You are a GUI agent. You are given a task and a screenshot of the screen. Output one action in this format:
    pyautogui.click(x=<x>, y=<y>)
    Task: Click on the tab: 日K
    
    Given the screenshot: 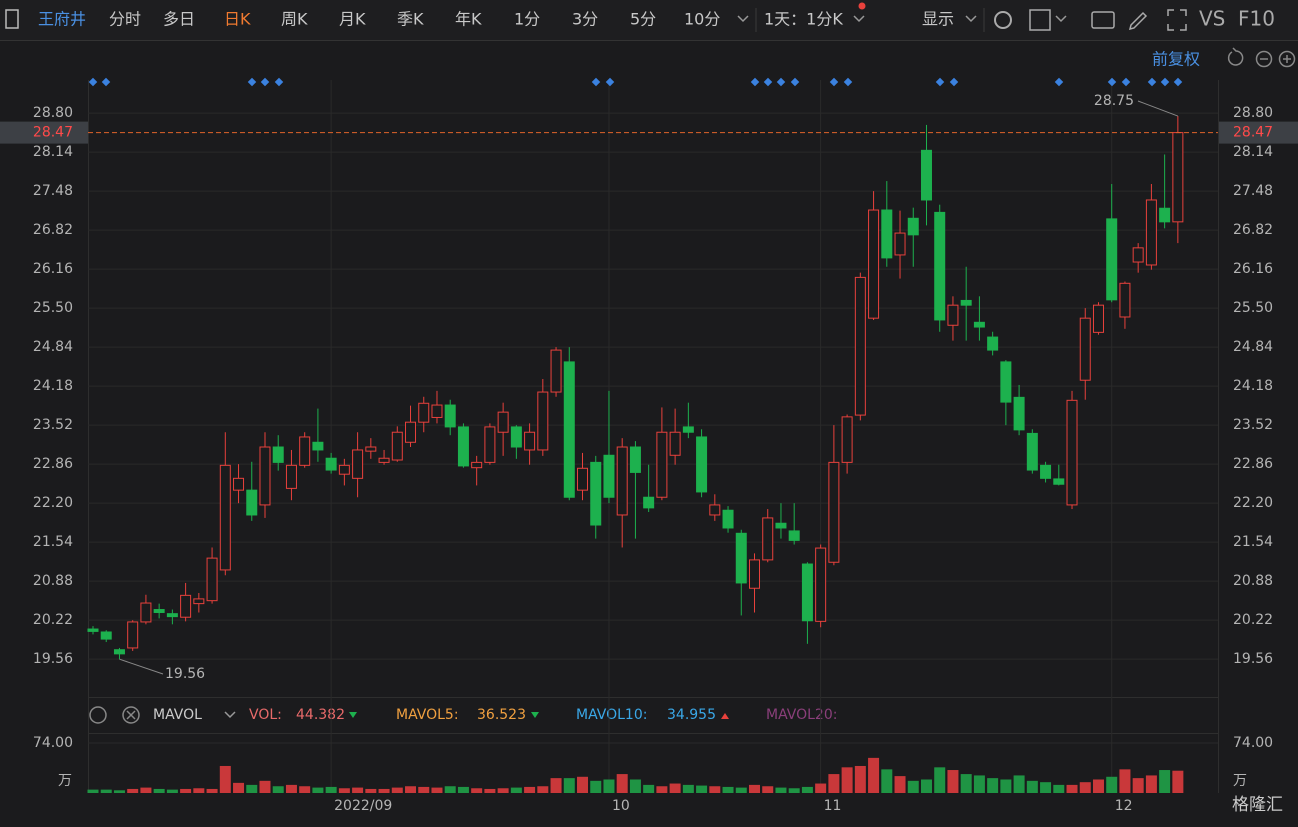 What is the action you would take?
    pyautogui.click(x=237, y=19)
    